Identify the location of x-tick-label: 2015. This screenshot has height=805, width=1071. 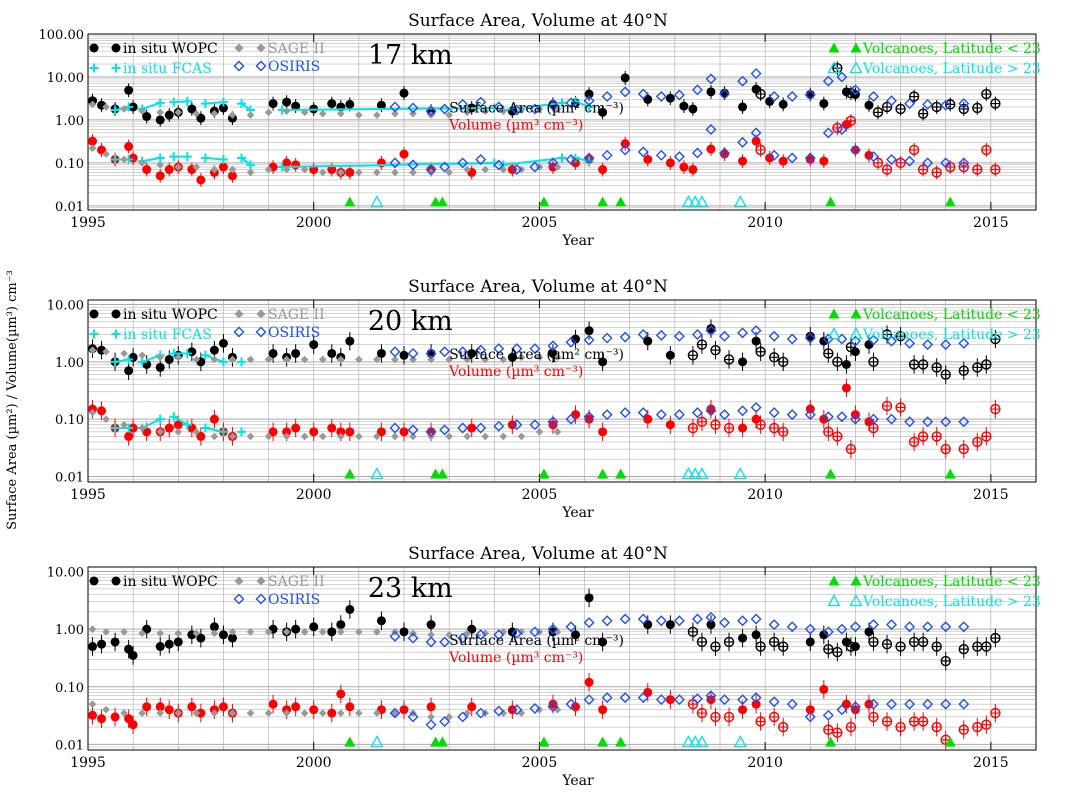
(991, 223).